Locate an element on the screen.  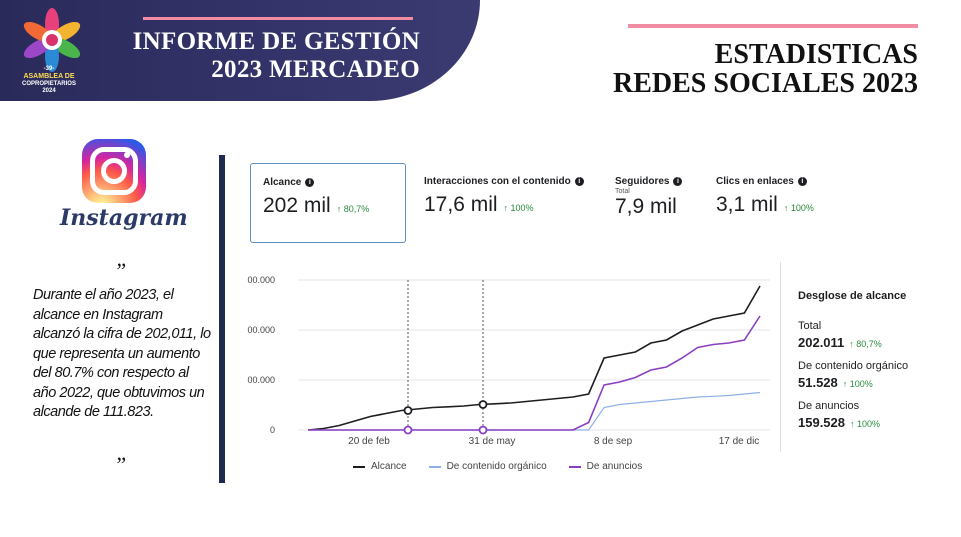
chart-grid is located at coordinates (534, 355).